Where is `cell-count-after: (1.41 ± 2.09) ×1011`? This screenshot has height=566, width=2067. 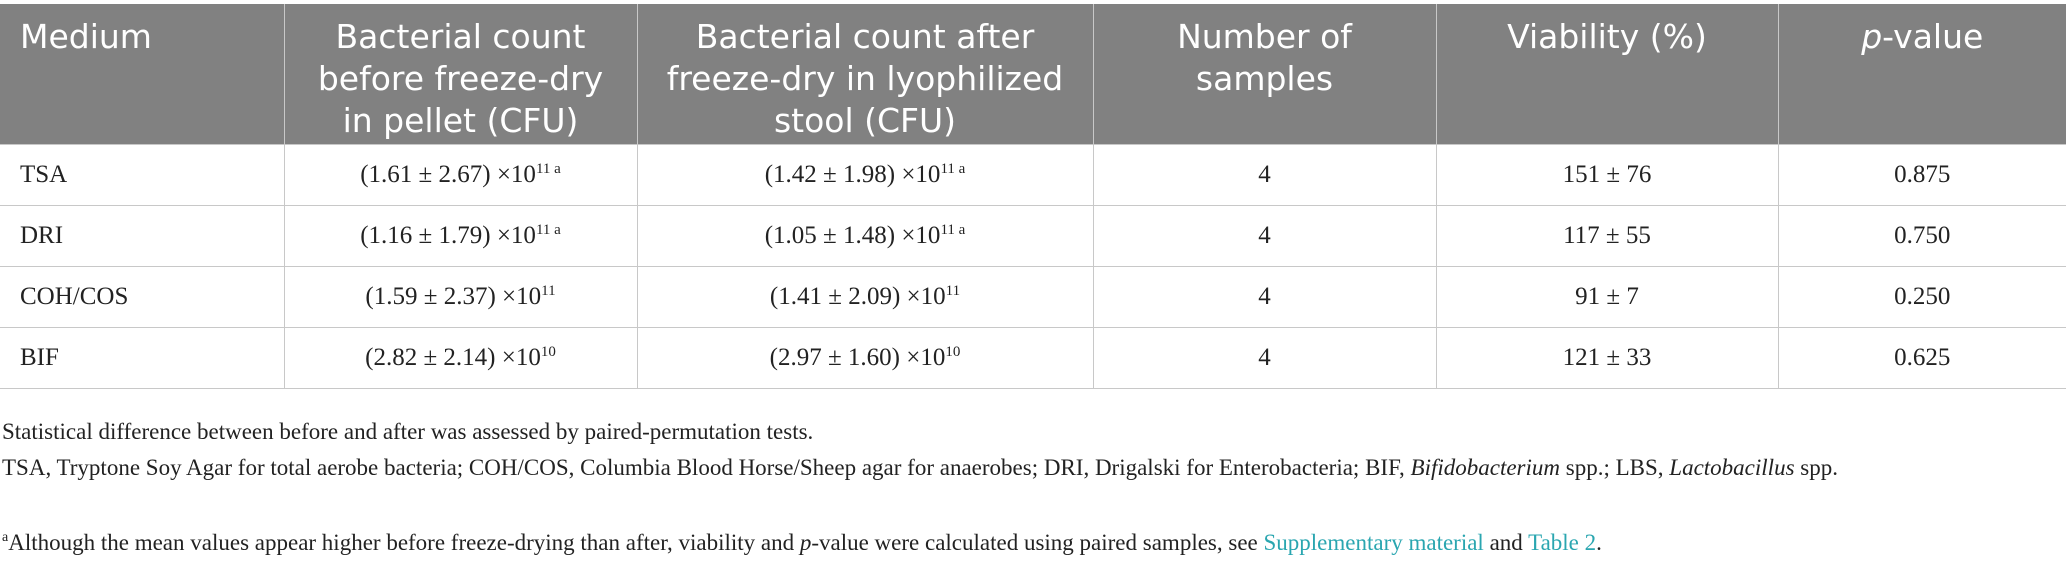 cell-count-after: (1.41 ± 2.09) ×1011 is located at coordinates (864, 297).